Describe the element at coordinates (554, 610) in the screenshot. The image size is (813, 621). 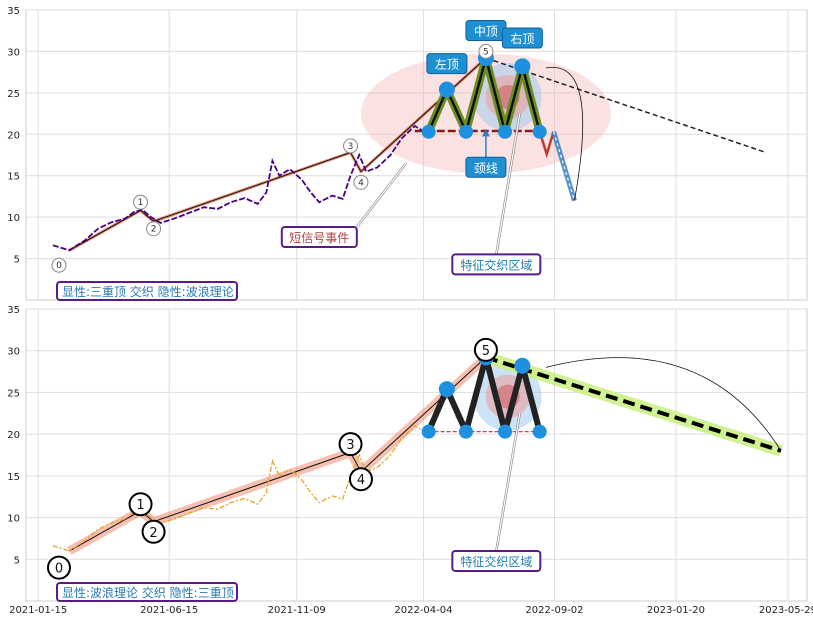
I see `x-tick-label: 2022-09-02` at that location.